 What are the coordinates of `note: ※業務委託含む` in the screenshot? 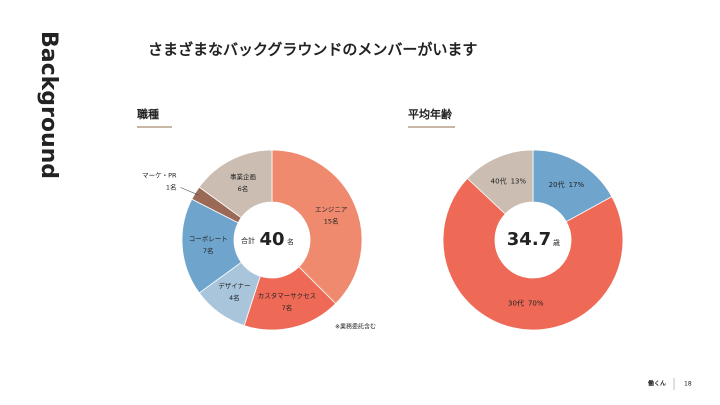 It's located at (355, 327).